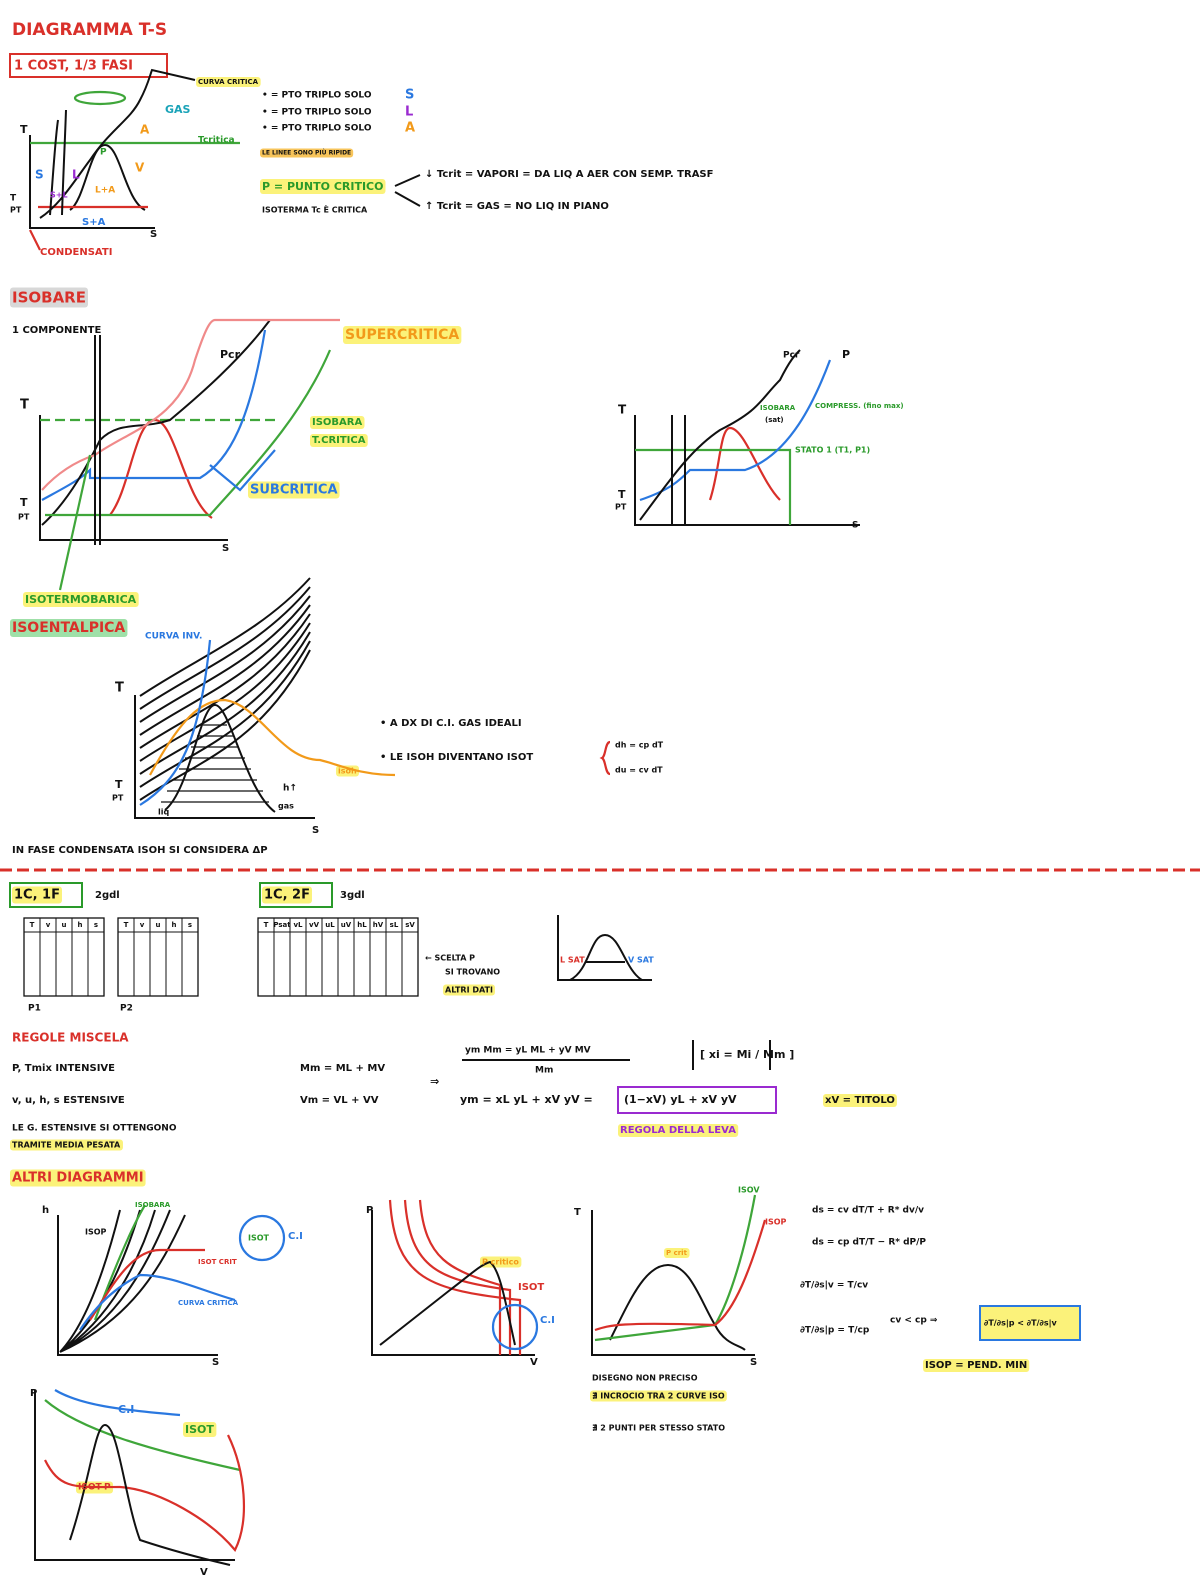  Describe the element at coordinates (45, 1210) in the screenshot. I see `note-text: h` at that location.